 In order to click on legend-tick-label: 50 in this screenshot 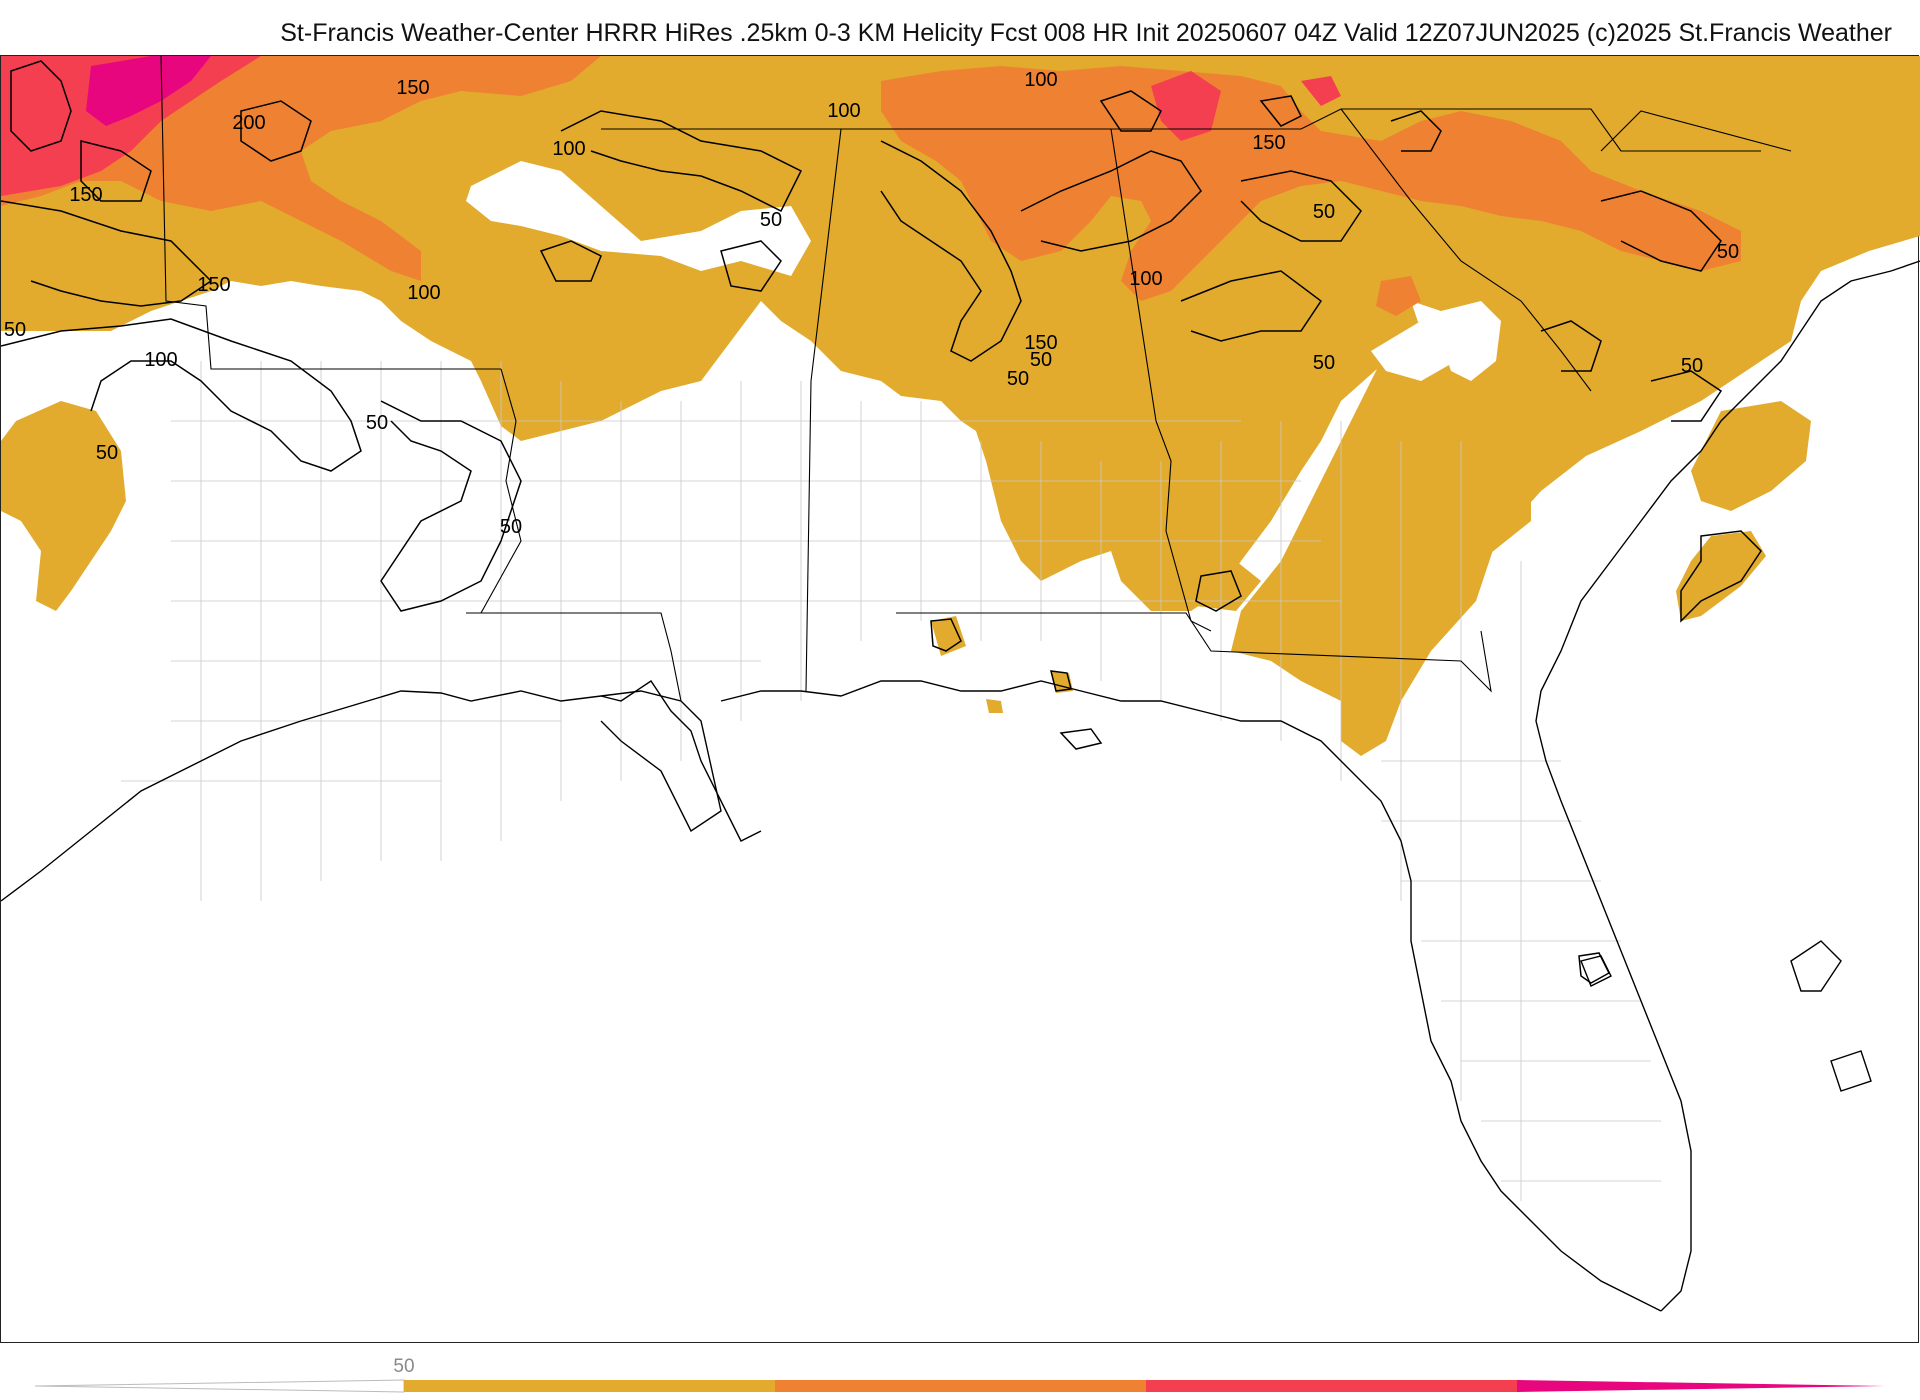, I will do `click(403, 1366)`.